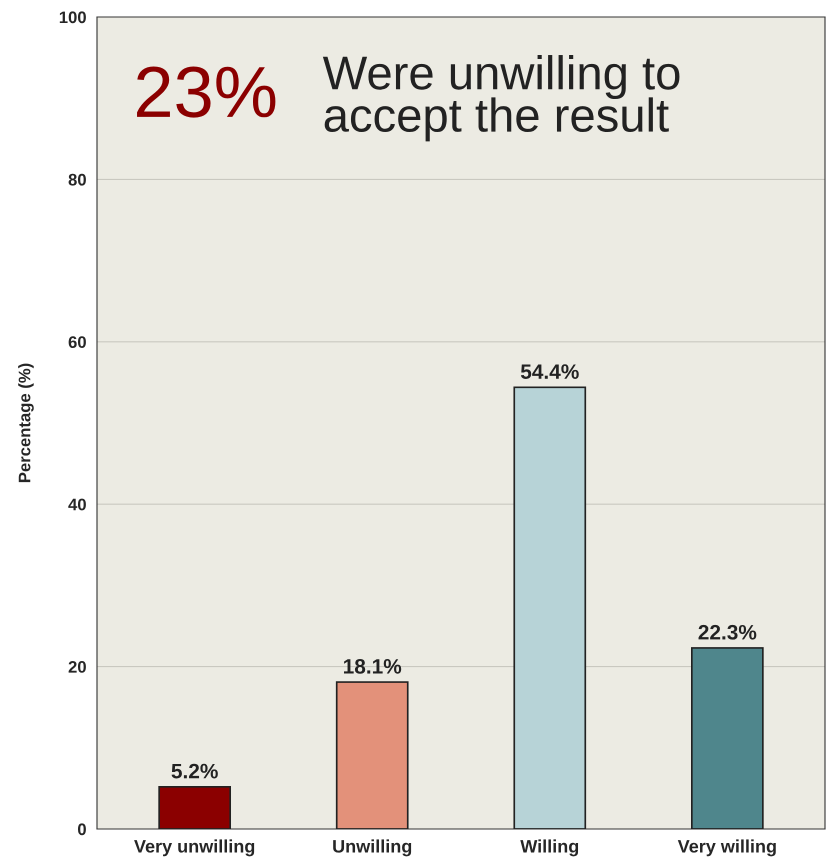  What do you see at coordinates (26, 423) in the screenshot?
I see `y-axis-title: Percentage (%)` at bounding box center [26, 423].